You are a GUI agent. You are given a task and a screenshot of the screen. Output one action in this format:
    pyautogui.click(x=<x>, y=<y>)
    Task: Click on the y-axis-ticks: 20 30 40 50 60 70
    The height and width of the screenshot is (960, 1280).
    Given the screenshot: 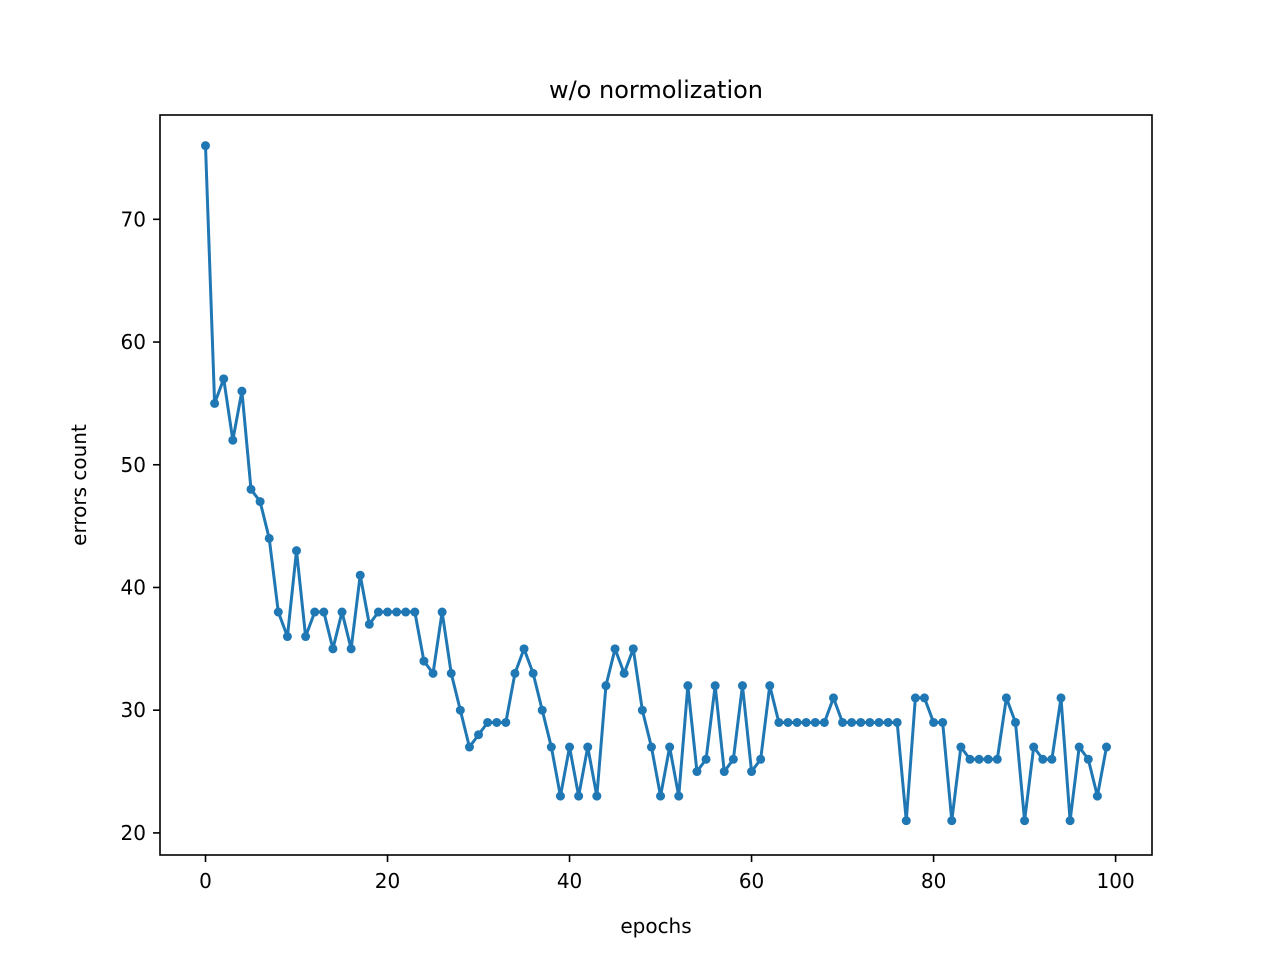 What is the action you would take?
    pyautogui.click(x=140, y=526)
    